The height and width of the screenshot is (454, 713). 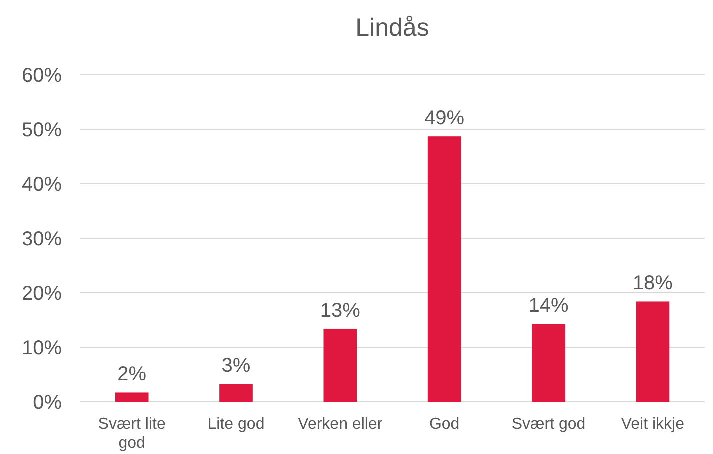 What do you see at coordinates (341, 424) in the screenshot?
I see `x-tick-label: Verken eller` at bounding box center [341, 424].